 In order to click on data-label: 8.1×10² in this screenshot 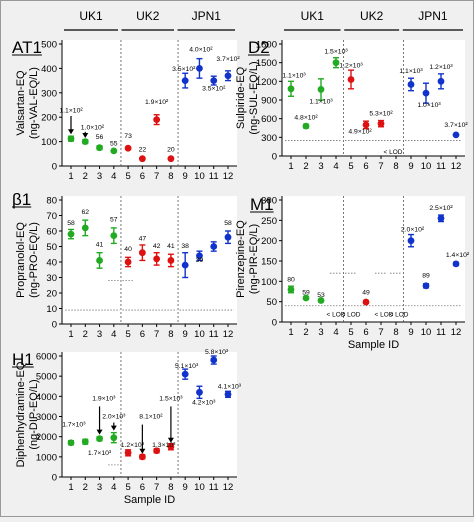, I will do `click(151, 417)`.